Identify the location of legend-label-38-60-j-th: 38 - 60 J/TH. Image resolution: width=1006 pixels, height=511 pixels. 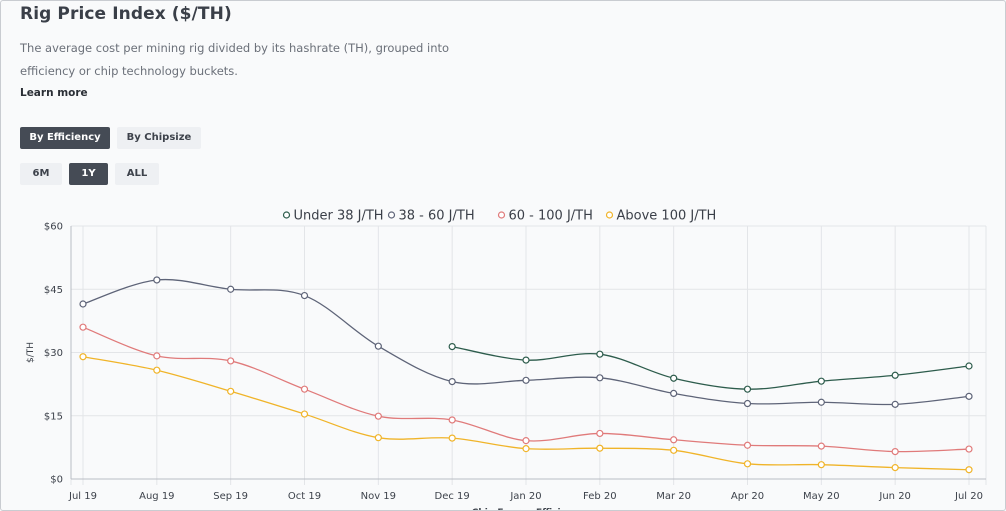
(437, 216).